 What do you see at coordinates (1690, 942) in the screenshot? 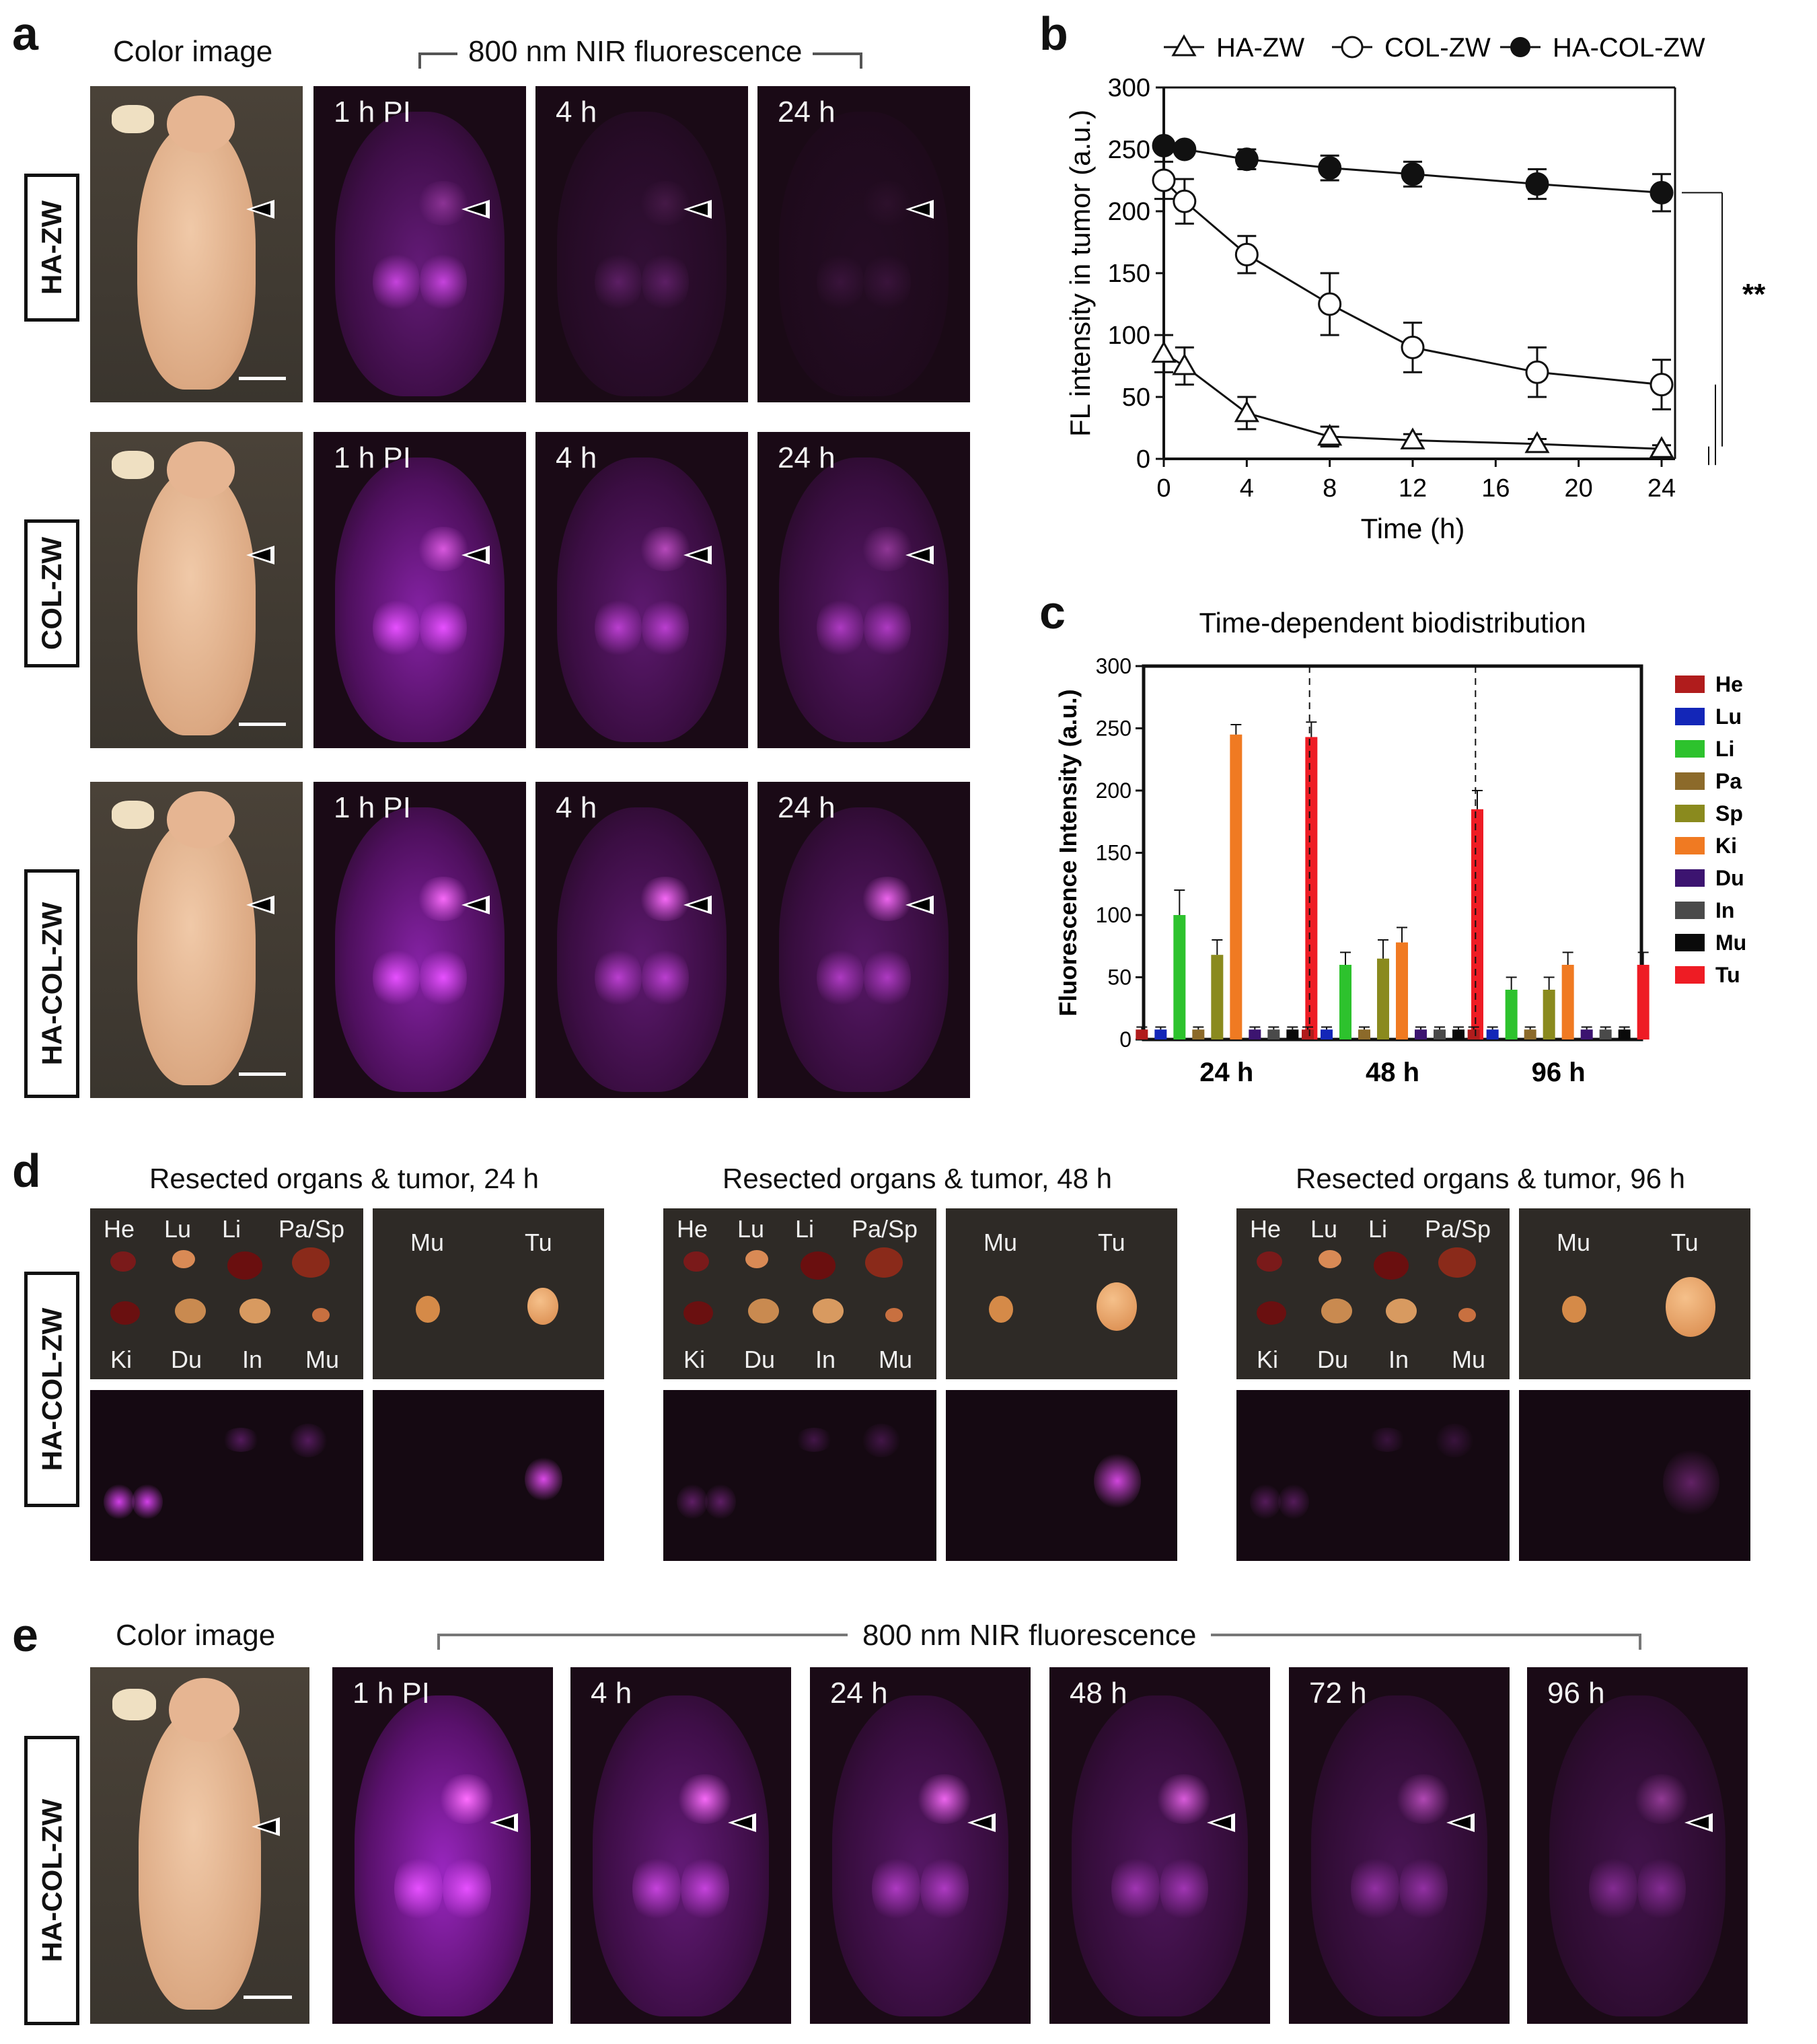
I see `legend-swatch` at bounding box center [1690, 942].